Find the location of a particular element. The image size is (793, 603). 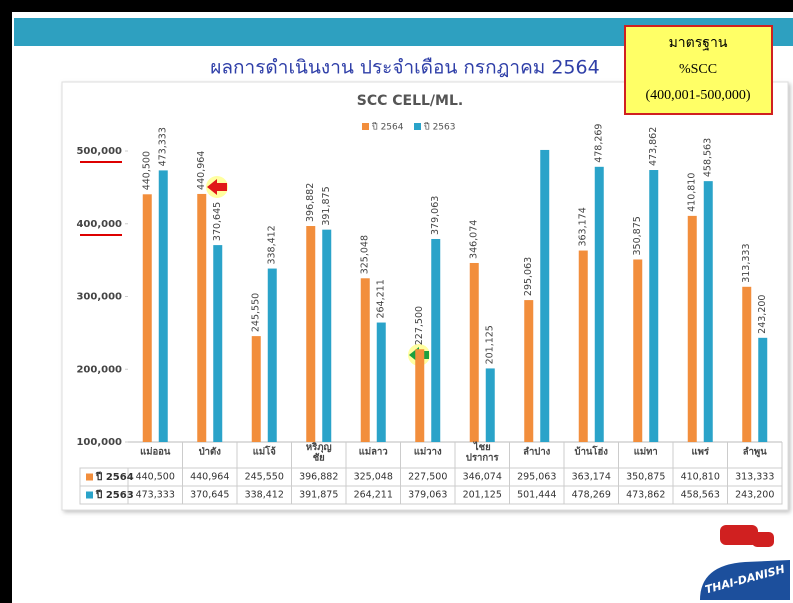

table-cell: 458,563 is located at coordinates (700, 495).